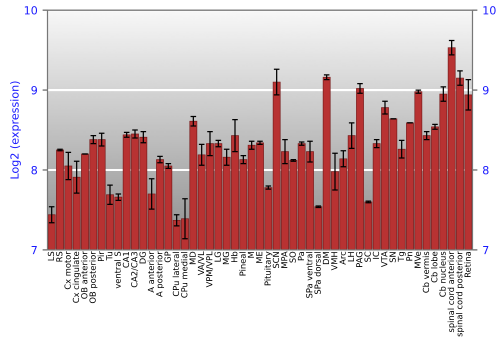 The height and width of the screenshot is (350, 500). What do you see at coordinates (251, 255) in the screenshot?
I see `x-tick-label: M` at bounding box center [251, 255].